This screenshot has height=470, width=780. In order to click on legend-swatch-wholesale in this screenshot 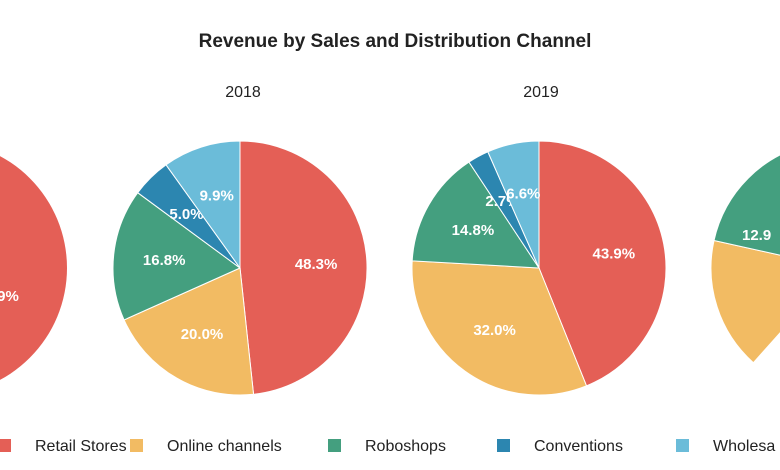, I will do `click(682, 445)`.